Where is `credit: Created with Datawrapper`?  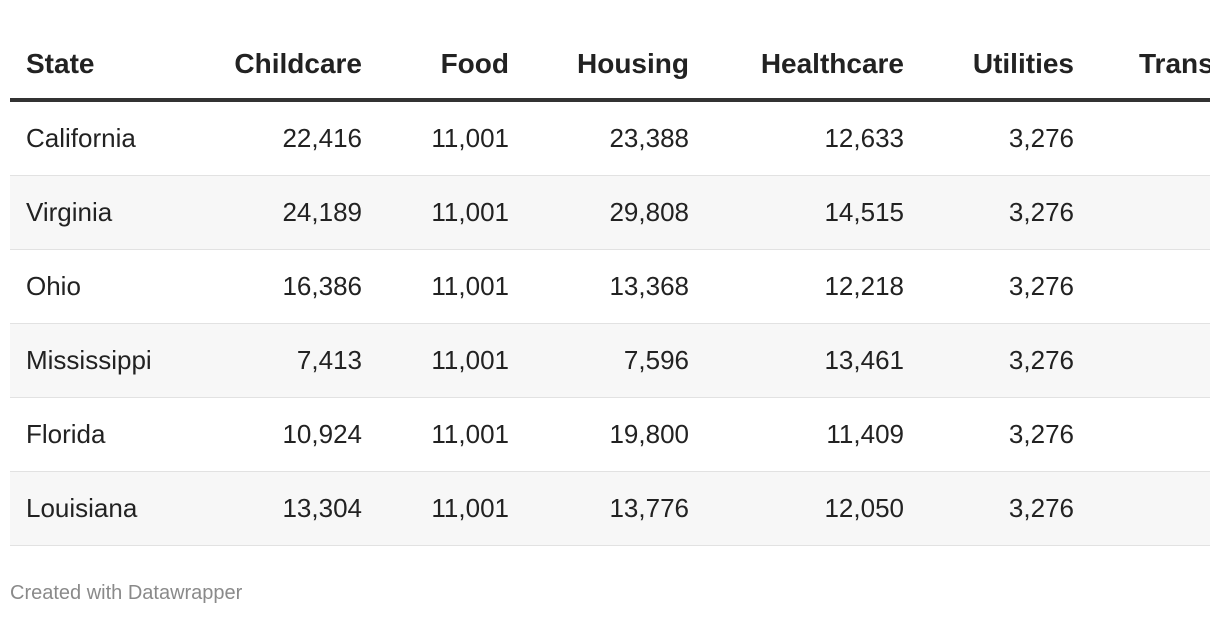 credit: Created with Datawrapper is located at coordinates (126, 593).